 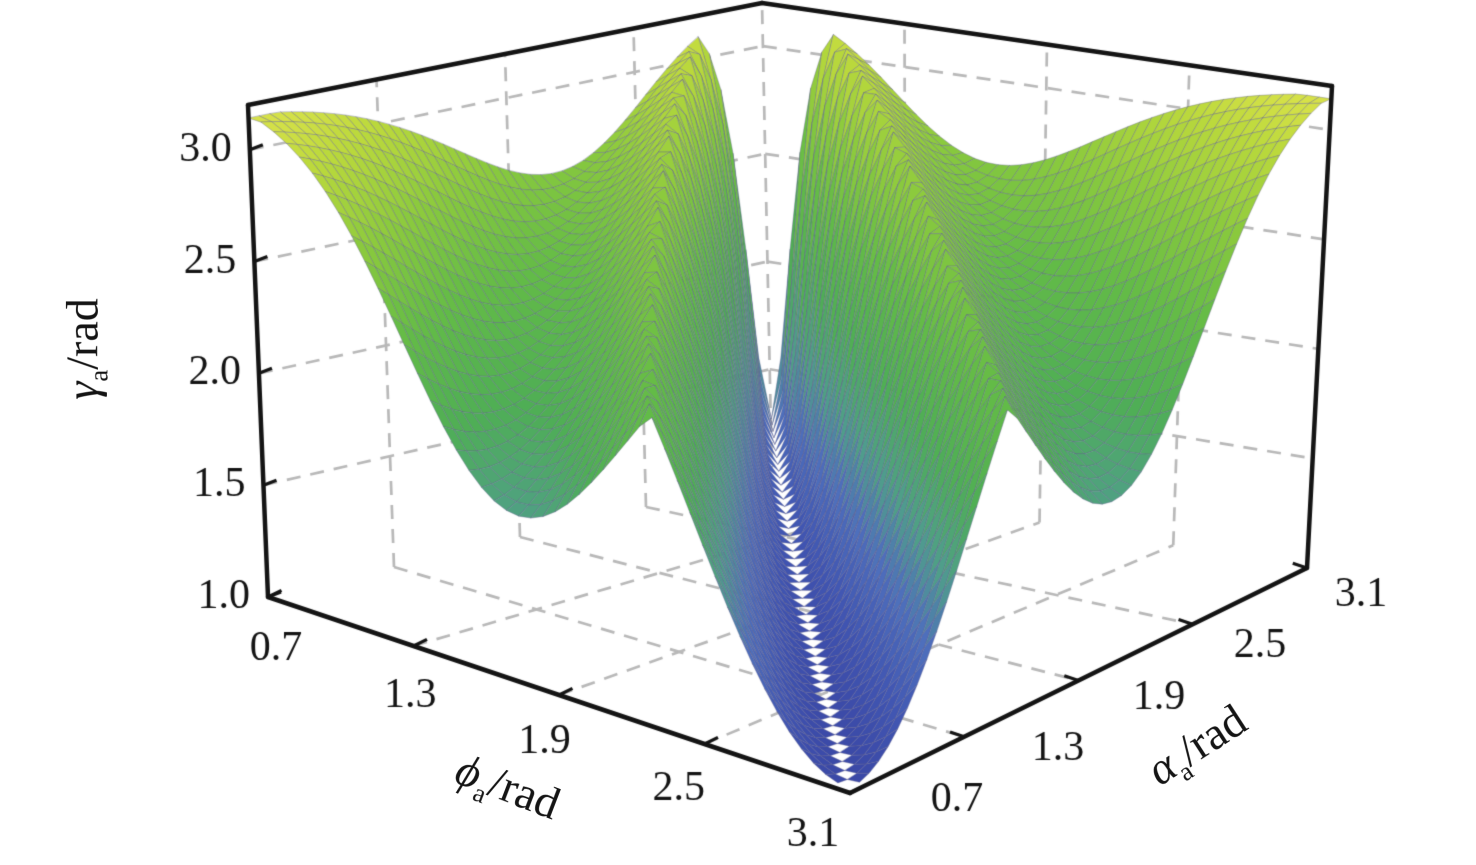 What do you see at coordinates (82, 390) in the screenshot?
I see `z-axis-symbol: γ` at bounding box center [82, 390].